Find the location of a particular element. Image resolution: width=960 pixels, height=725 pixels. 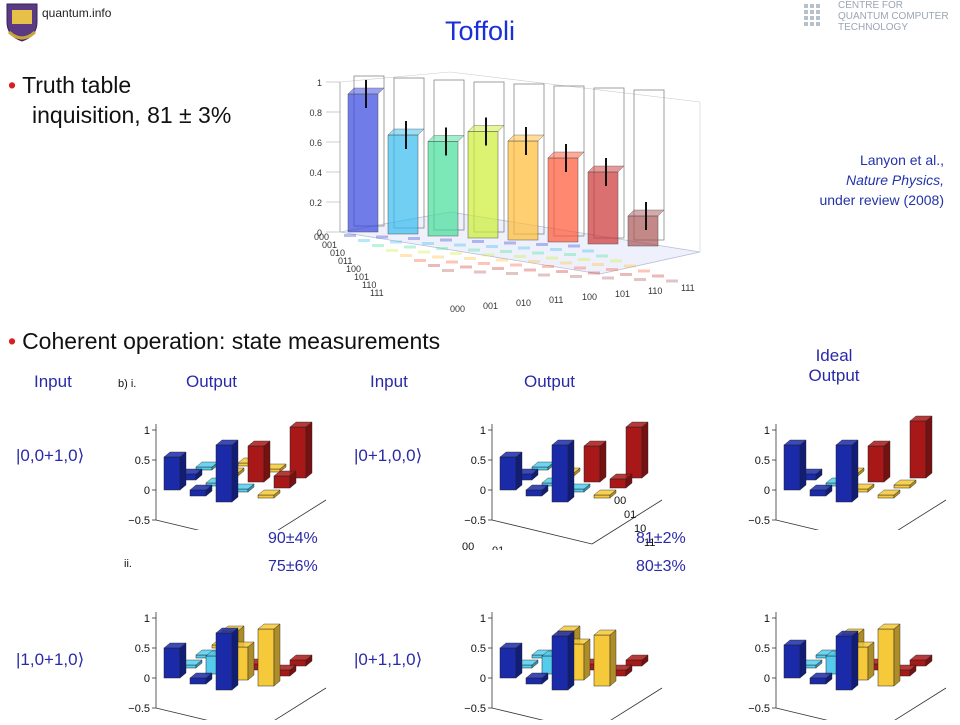

output-tick-label: 010 is located at coordinates (523, 303).